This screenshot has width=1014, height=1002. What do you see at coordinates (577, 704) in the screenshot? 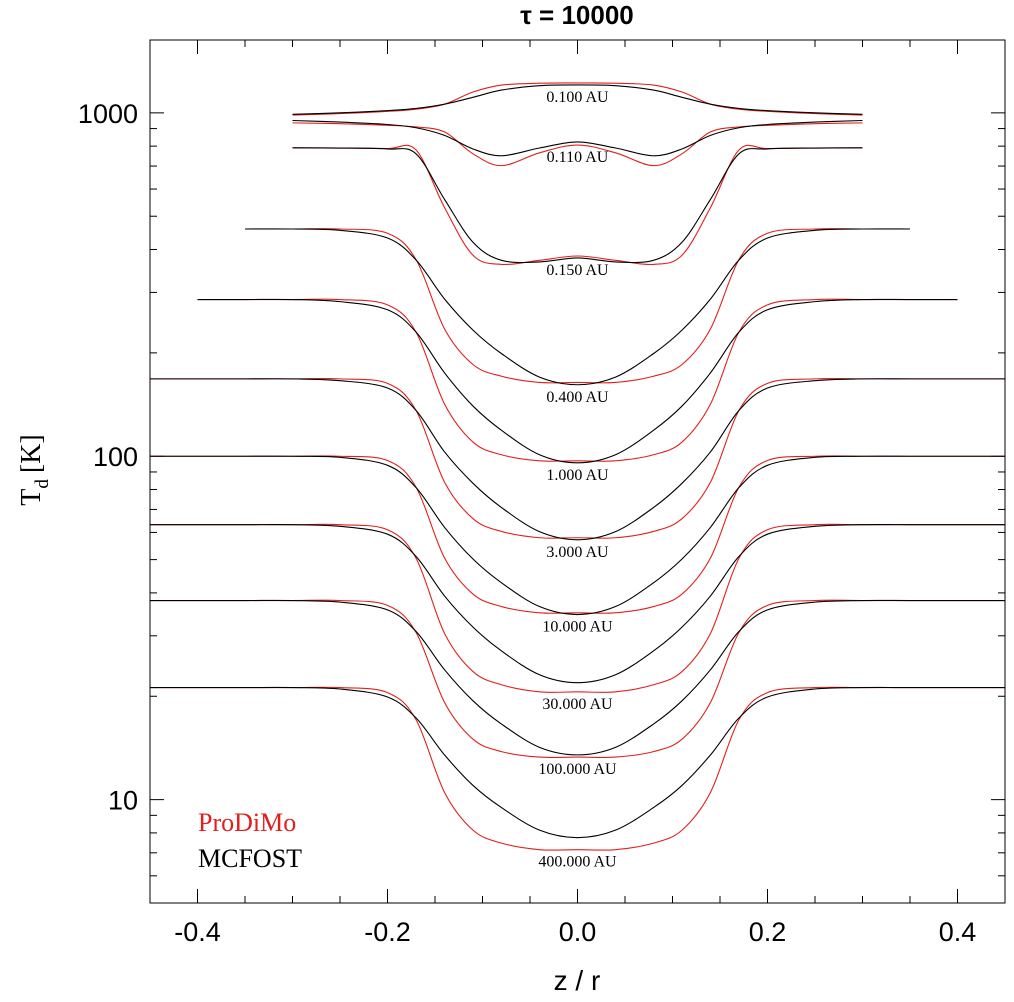
I see `radius-label: 30.000 AU` at bounding box center [577, 704].